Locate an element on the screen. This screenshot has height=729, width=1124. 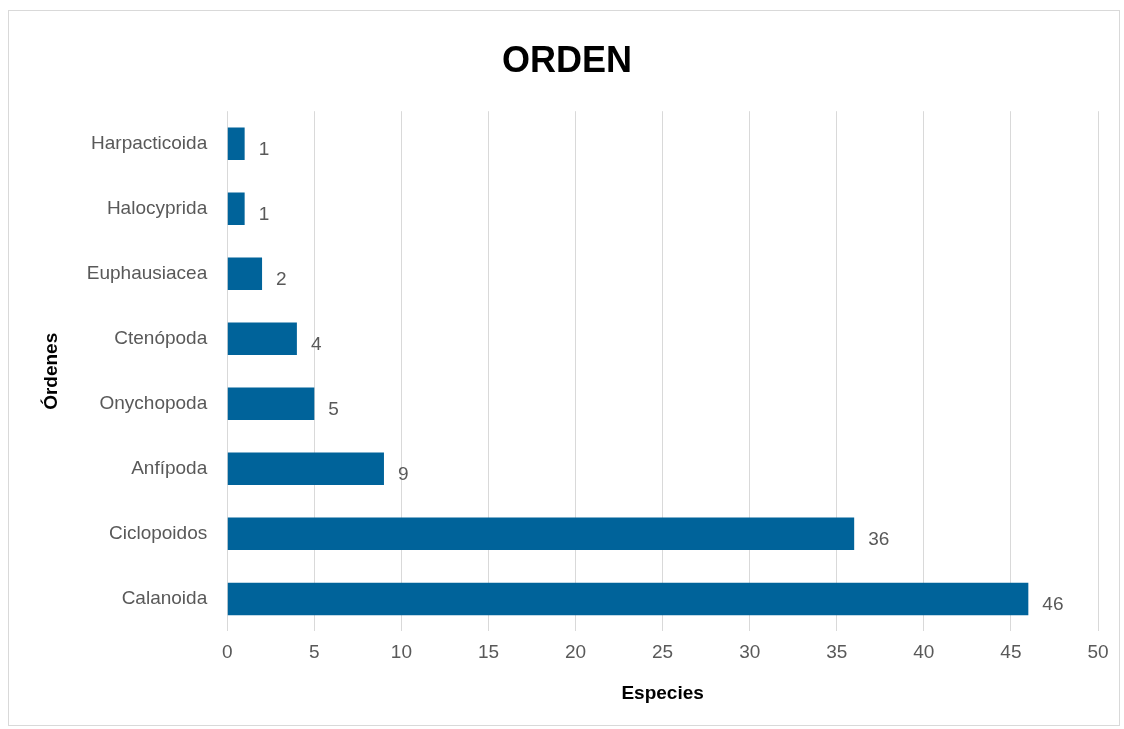
y-tick-label: Ctenópoda is located at coordinates (161, 338).